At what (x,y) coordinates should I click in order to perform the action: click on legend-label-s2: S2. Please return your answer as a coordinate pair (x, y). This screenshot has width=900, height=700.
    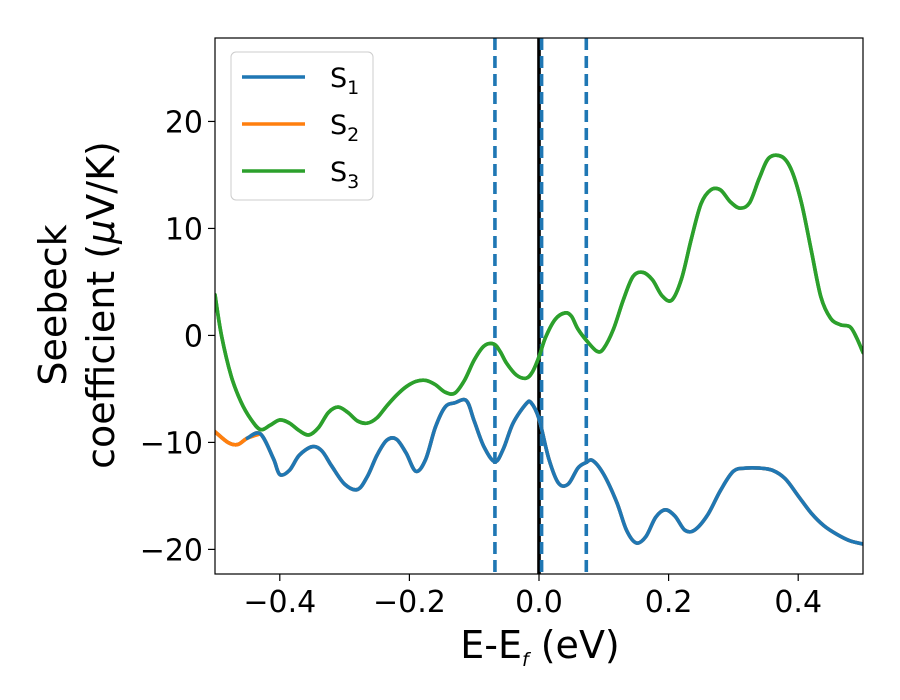
    Looking at the image, I should click on (344, 128).